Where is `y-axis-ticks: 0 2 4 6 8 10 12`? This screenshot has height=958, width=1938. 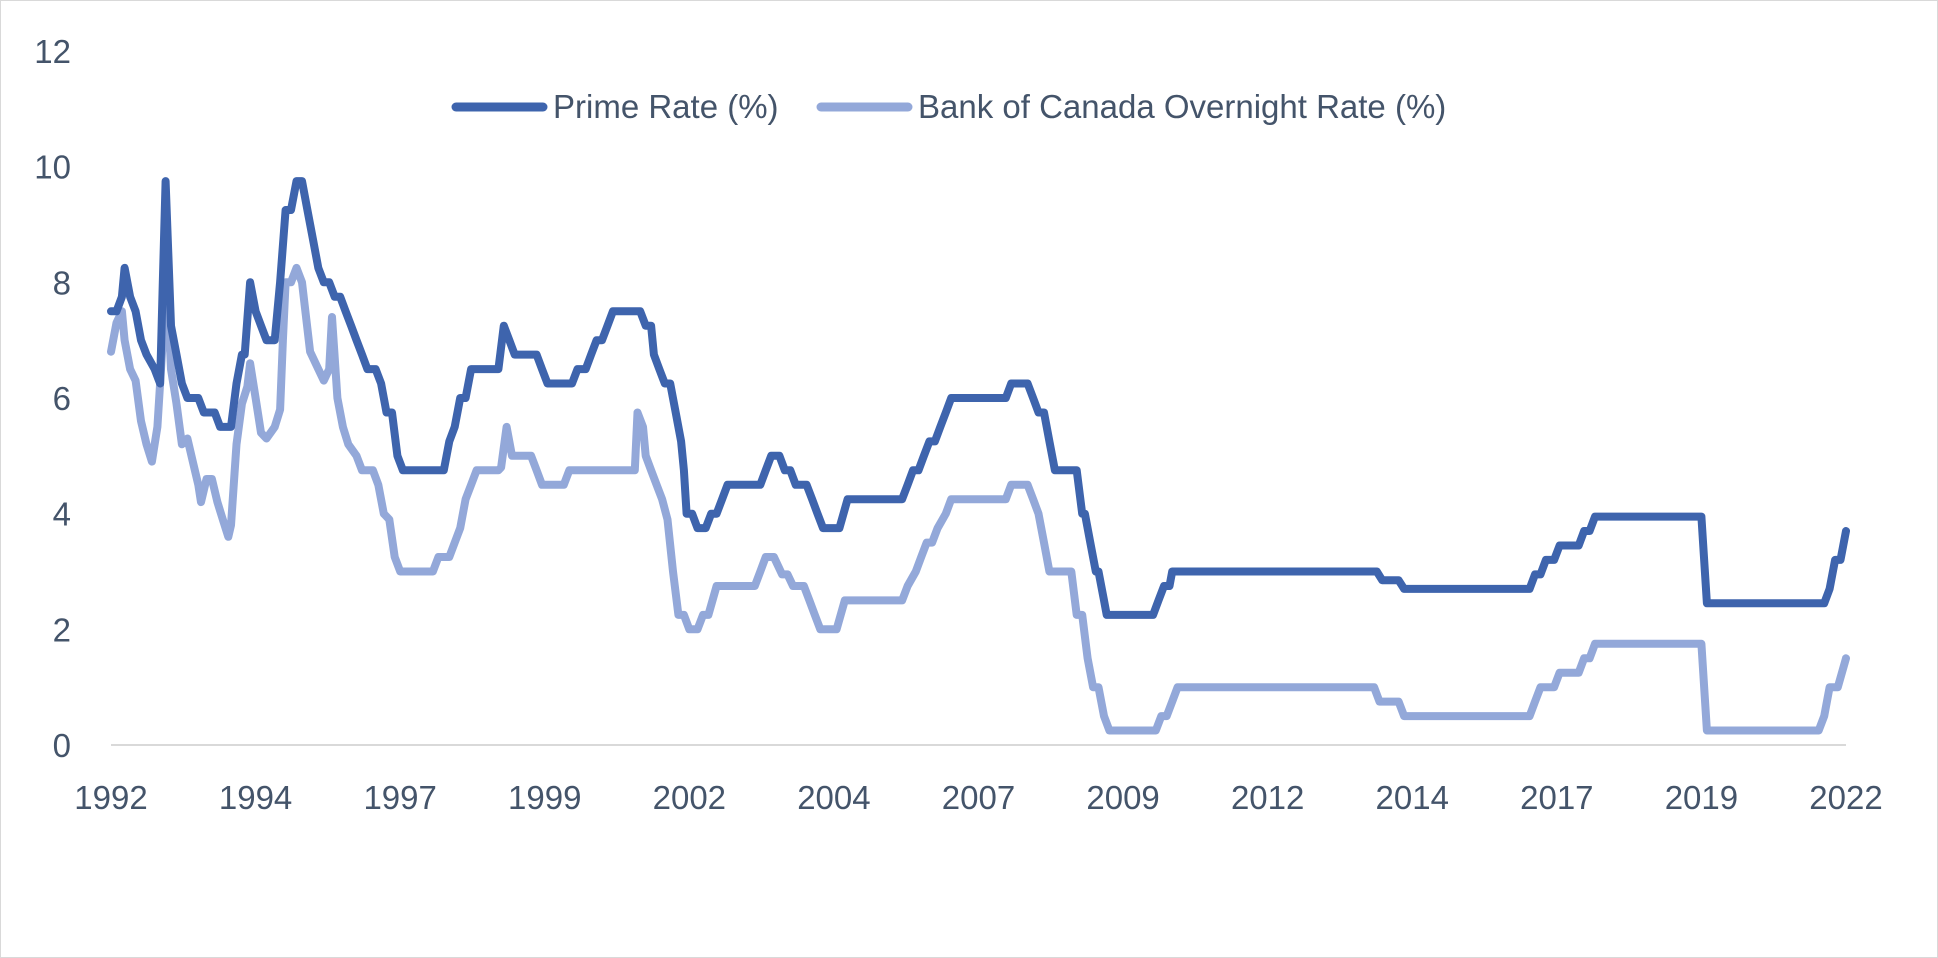 y-axis-ticks: 0 2 4 6 8 10 12 is located at coordinates (52, 398).